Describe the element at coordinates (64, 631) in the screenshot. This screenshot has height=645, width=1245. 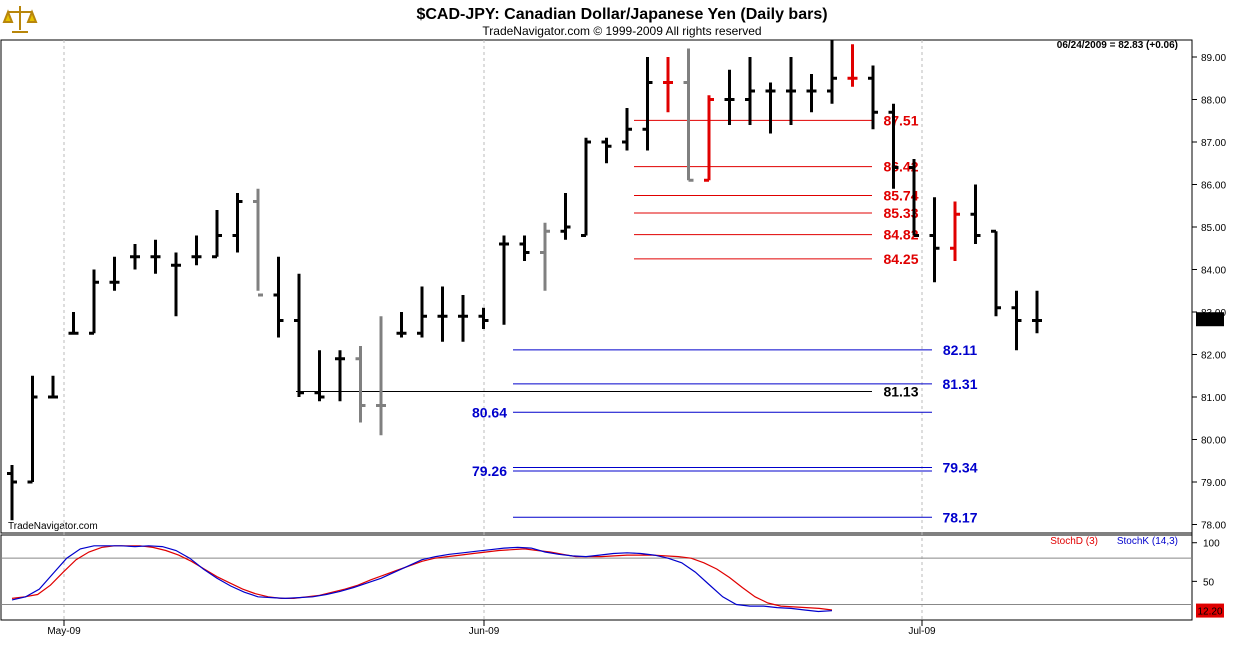
I see `x-tick-label: May-09` at that location.